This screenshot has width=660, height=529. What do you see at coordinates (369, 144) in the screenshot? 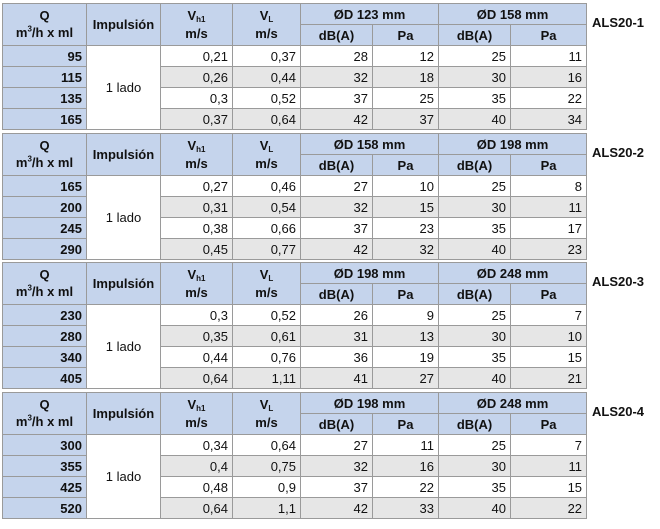
I see `header-diameter-1: ØD 158 mm` at bounding box center [369, 144].